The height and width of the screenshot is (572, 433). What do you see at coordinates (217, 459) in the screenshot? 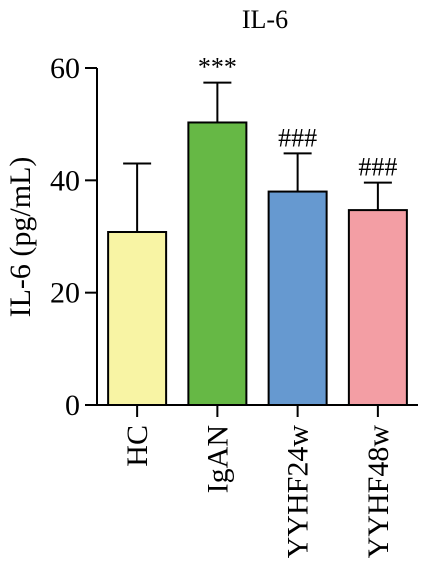
I see `x-tick-label: IgAN` at bounding box center [217, 459].